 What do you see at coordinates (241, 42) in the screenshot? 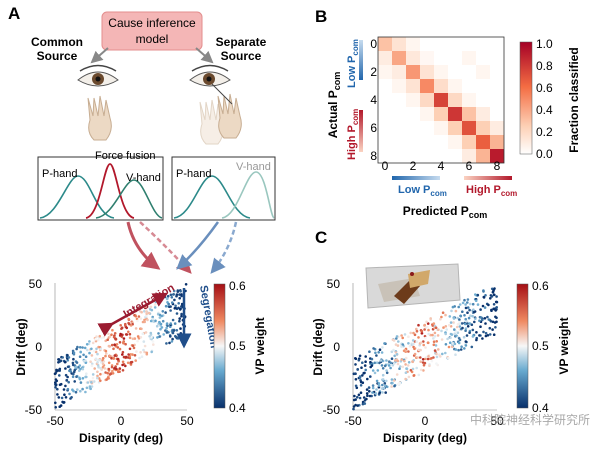
I see `separate-source-line1: Separate` at bounding box center [241, 42].